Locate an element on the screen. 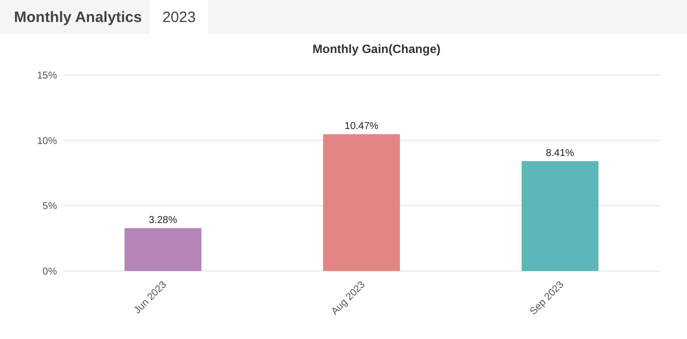 This screenshot has height=339, width=687. text: 2023 is located at coordinates (179, 17).